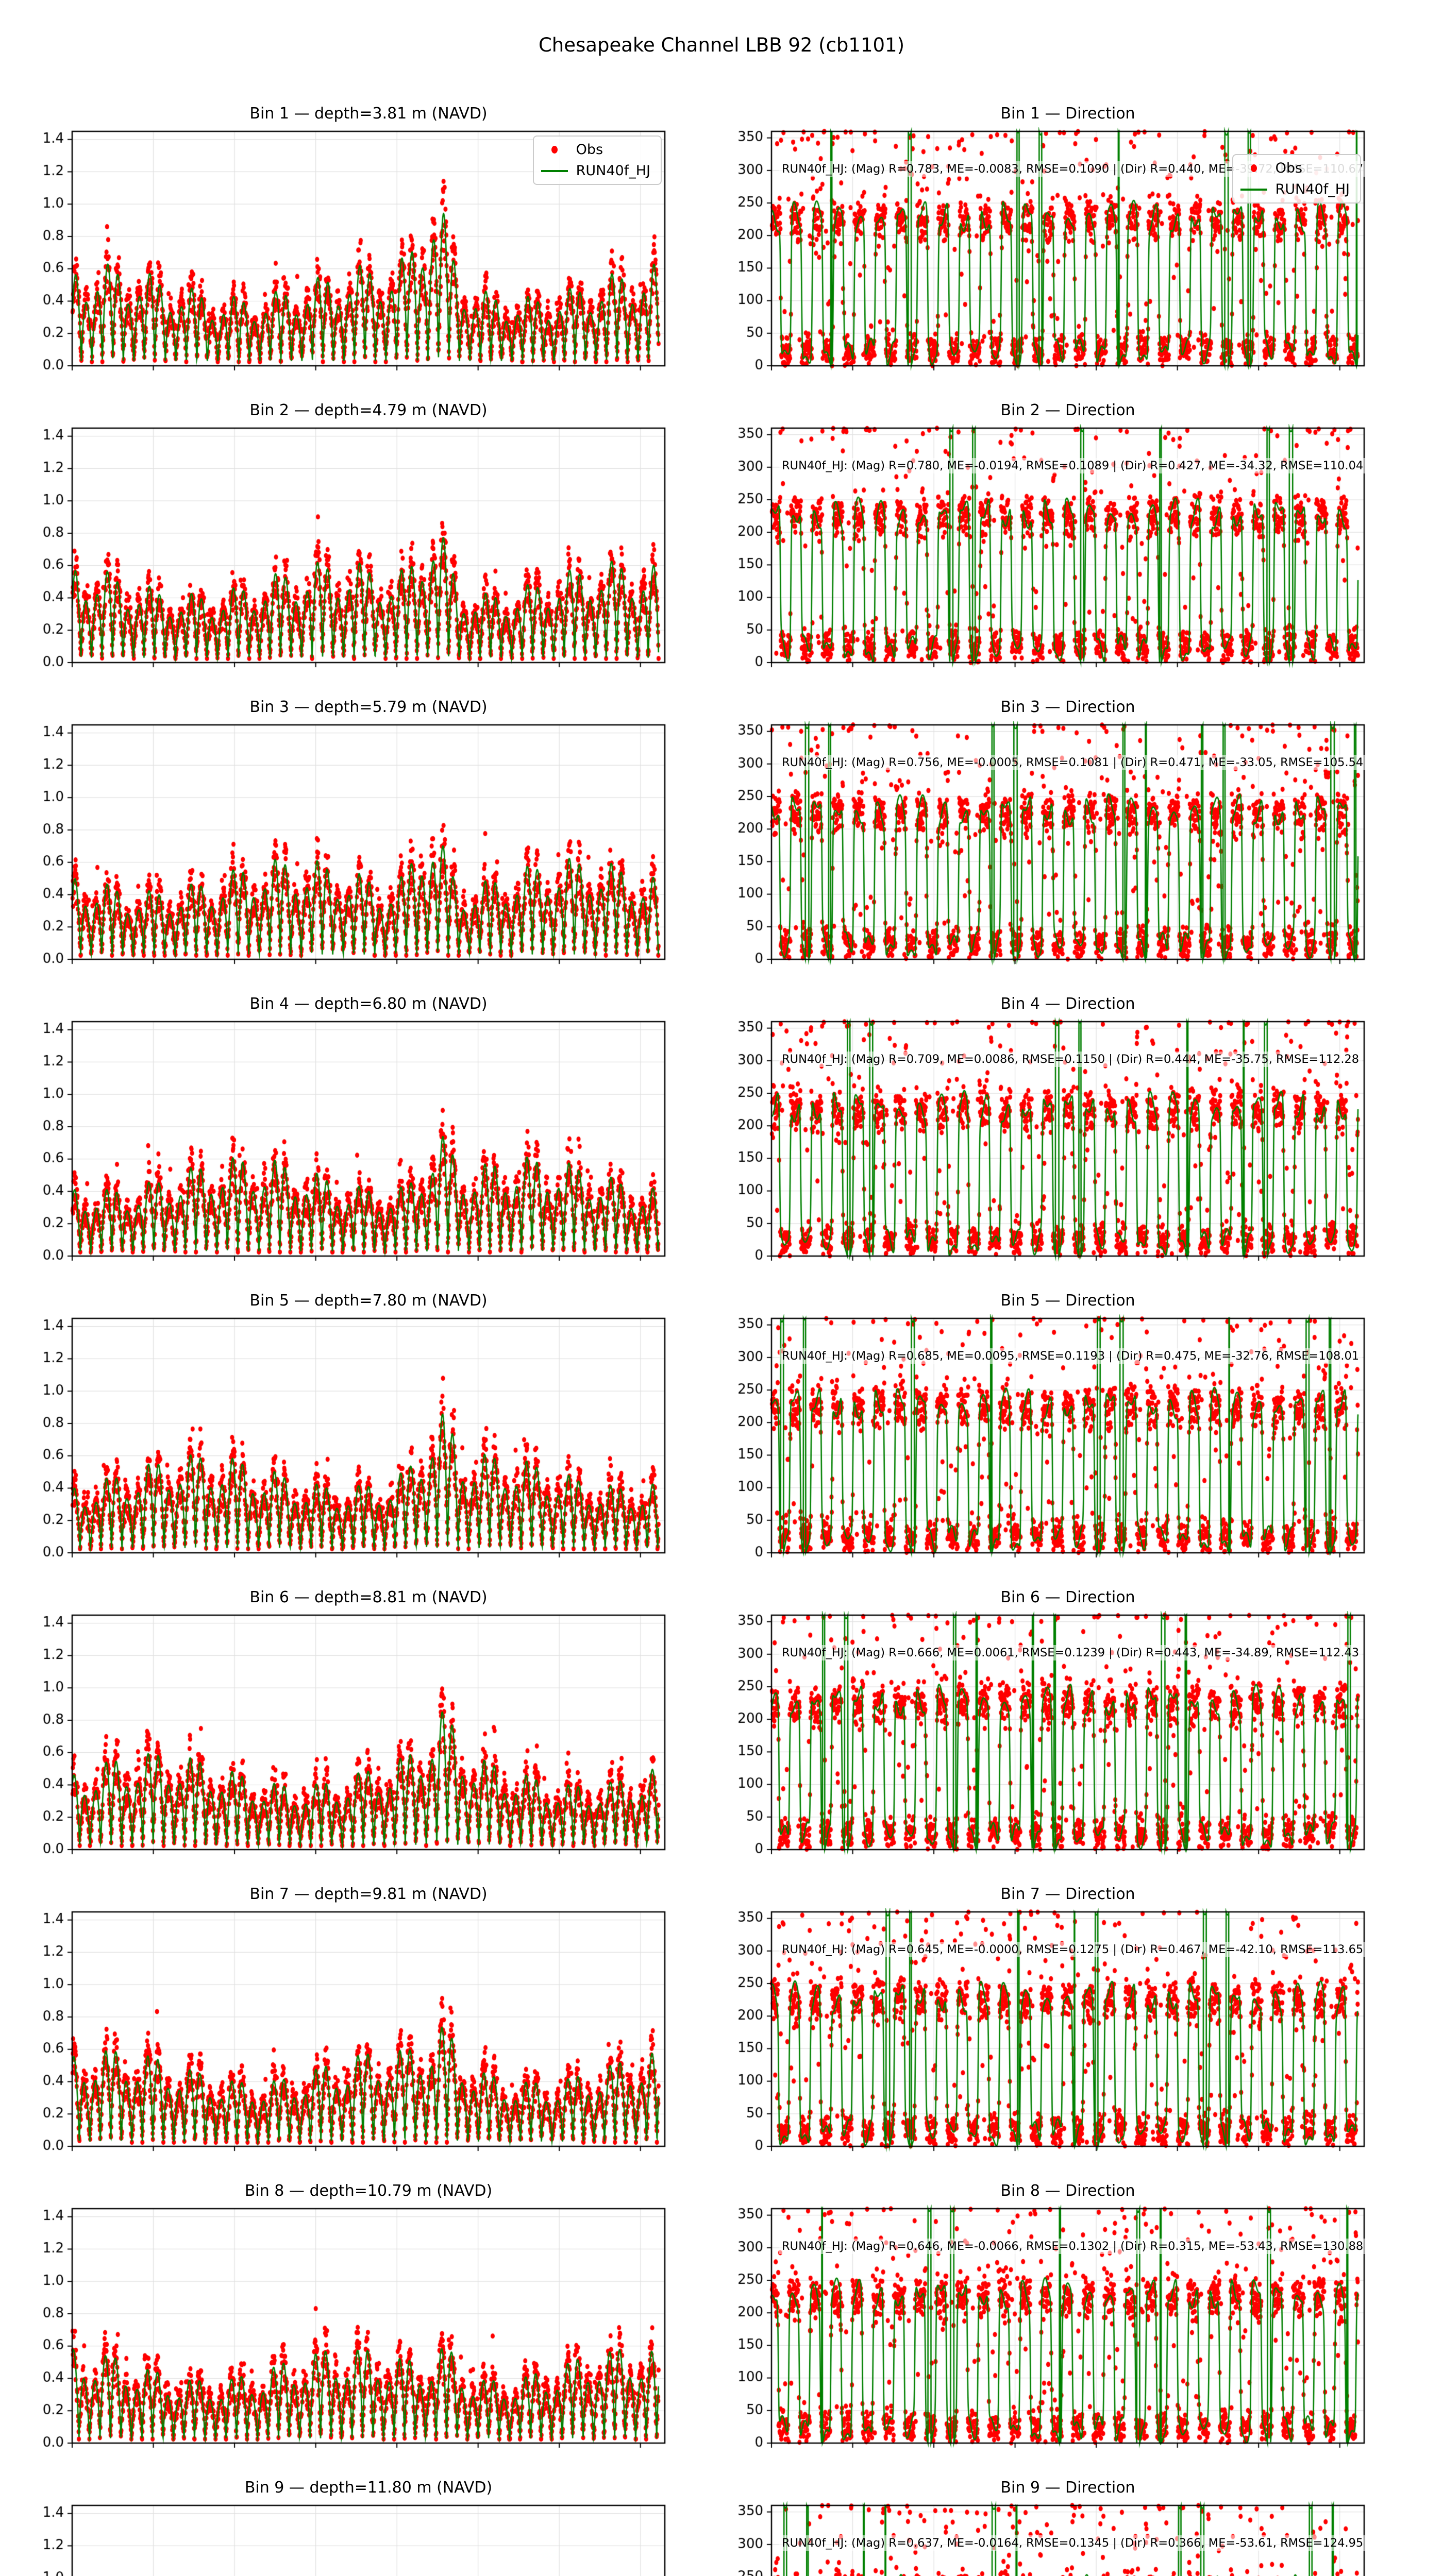 The image size is (1443, 2576). What do you see at coordinates (368, 1894) in the screenshot?
I see `speed-panel-title: Bin 7 — depth=9.81 m (NAVD)` at bounding box center [368, 1894].